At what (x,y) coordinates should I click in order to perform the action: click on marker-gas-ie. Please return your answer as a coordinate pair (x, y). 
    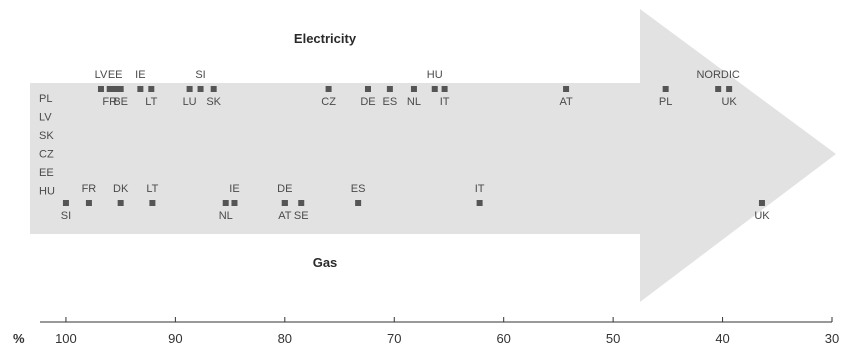
    Looking at the image, I should click on (234, 203).